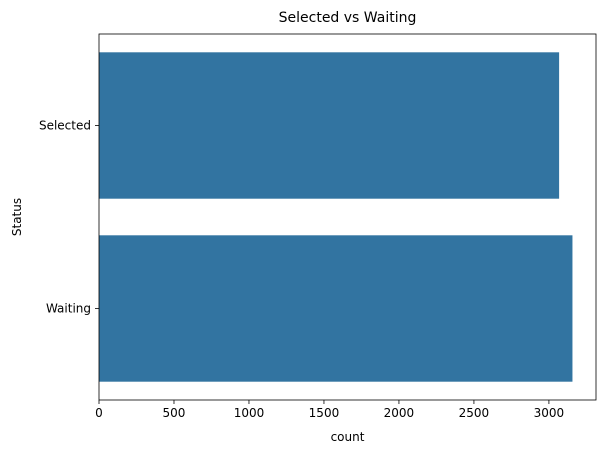 Image resolution: width=605 pixels, height=459 pixels. Describe the element at coordinates (348, 437) in the screenshot. I see `x-axis-label: count` at that location.